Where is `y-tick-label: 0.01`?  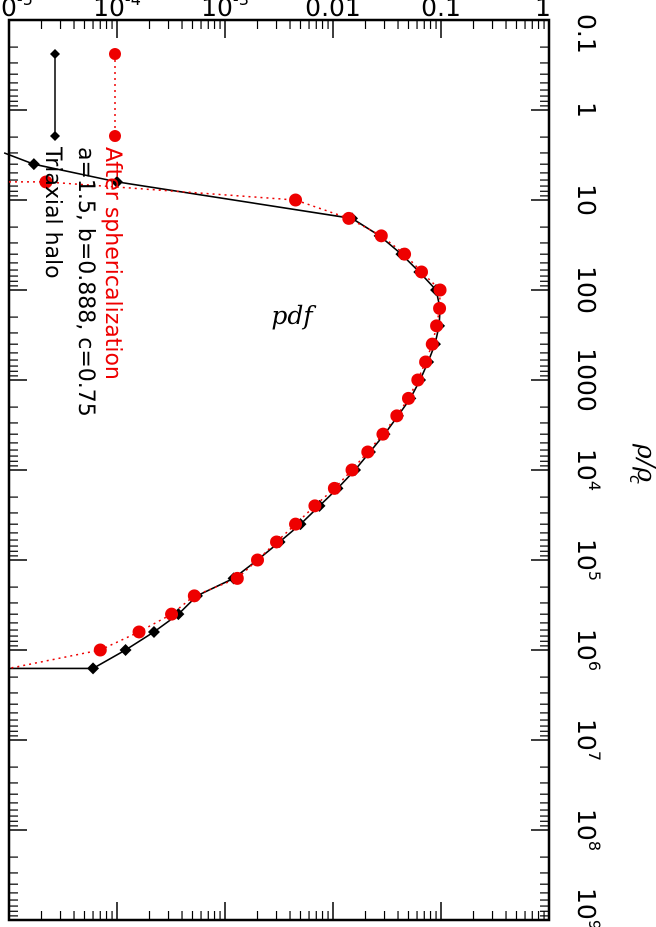
y-tick-label: 0.01 is located at coordinates (333, 11).